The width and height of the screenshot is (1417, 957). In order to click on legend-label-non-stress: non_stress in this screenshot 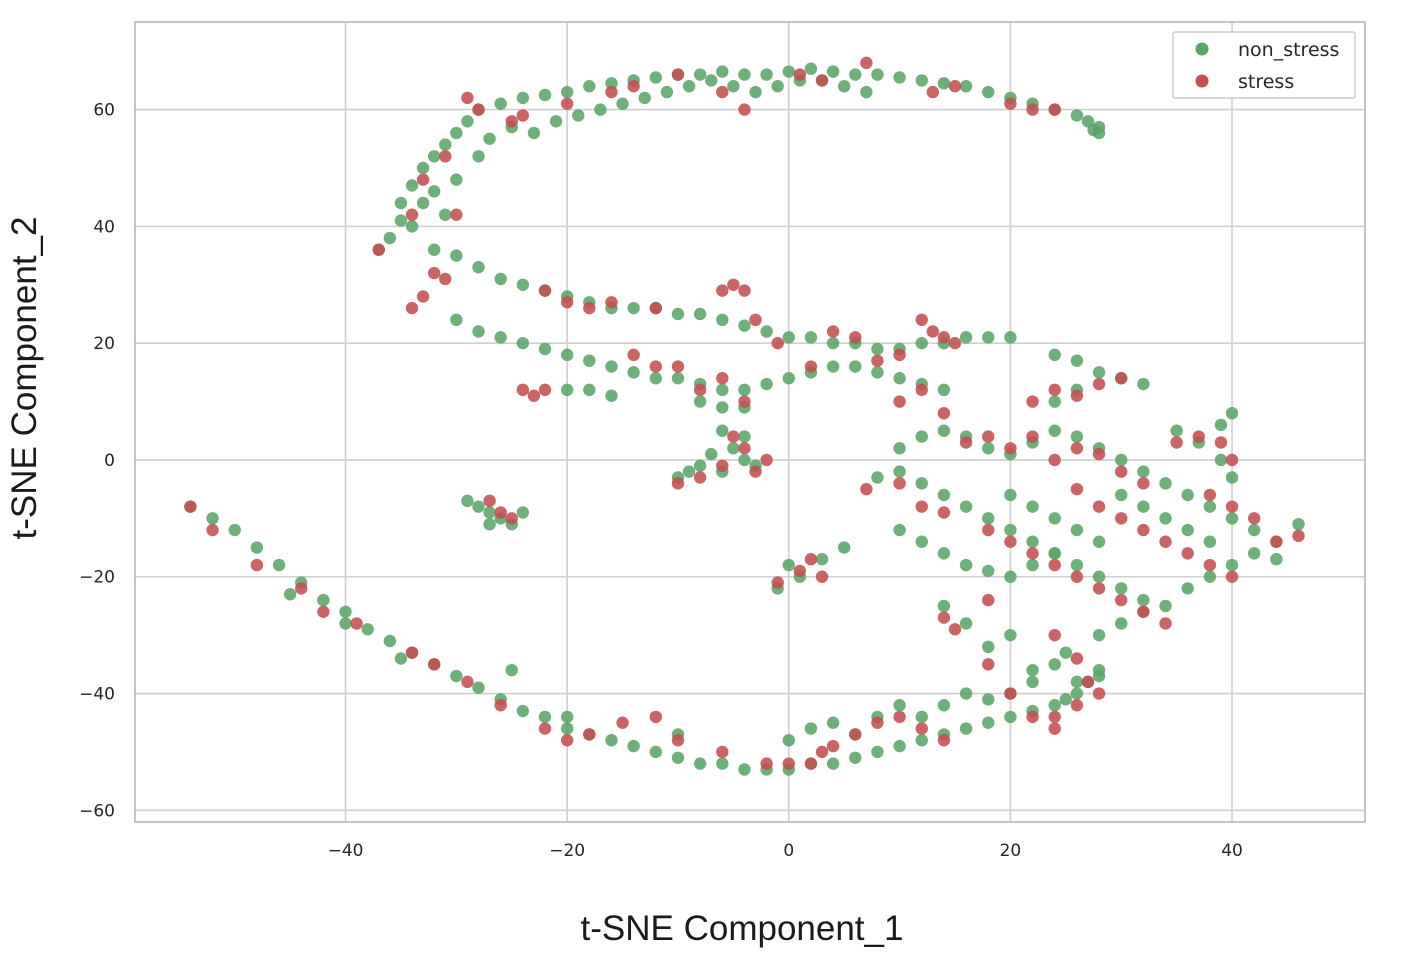, I will do `click(1288, 50)`.